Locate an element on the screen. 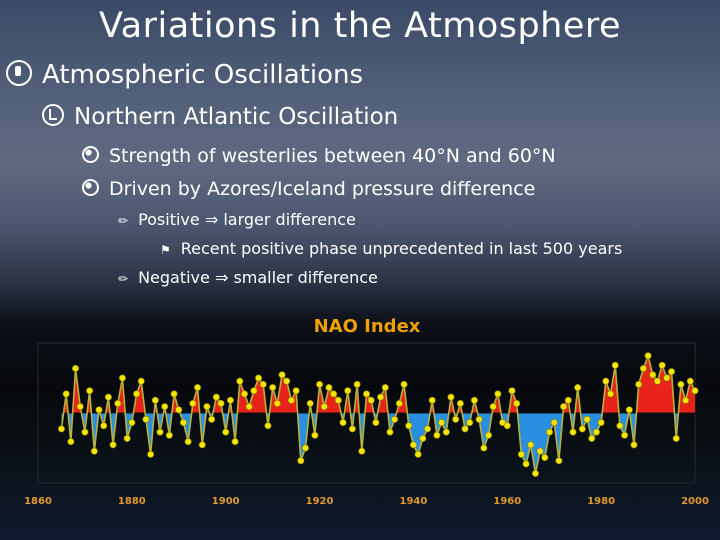 This screenshot has width=720, height=540. chart-title: NAO Index is located at coordinates (367, 326).